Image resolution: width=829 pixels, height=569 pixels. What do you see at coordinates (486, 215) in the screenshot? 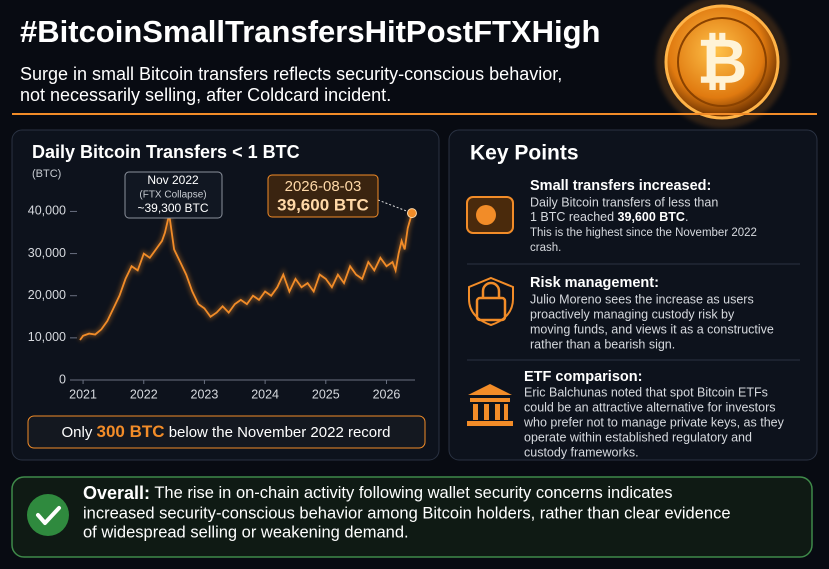
I see `wallet-coin` at bounding box center [486, 215].